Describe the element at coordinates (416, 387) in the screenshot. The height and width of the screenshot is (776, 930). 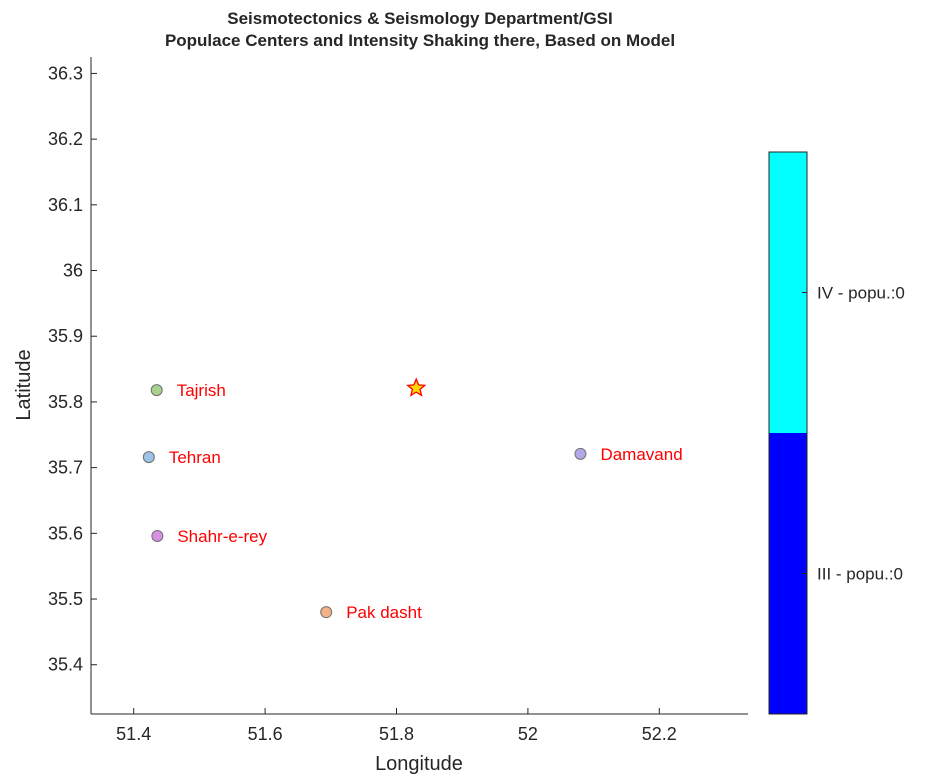
I see `epicenter-star-icon` at that location.